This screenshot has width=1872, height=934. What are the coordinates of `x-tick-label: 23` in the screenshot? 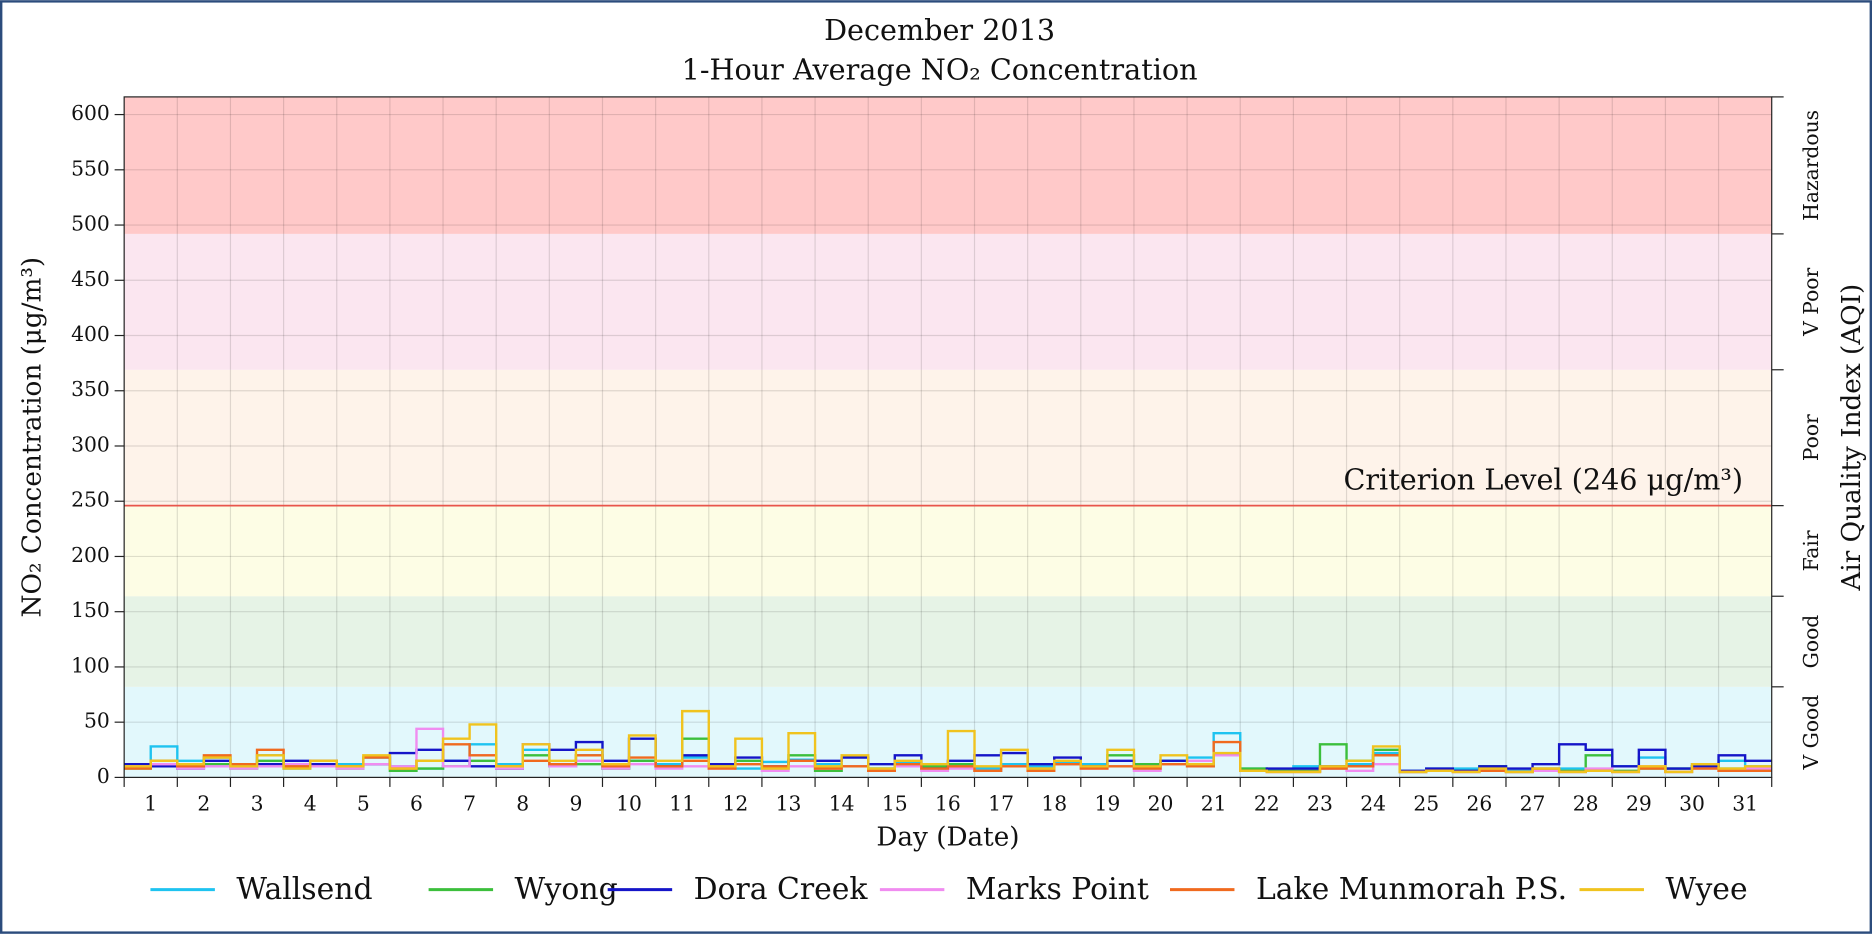 It's located at (1320, 803).